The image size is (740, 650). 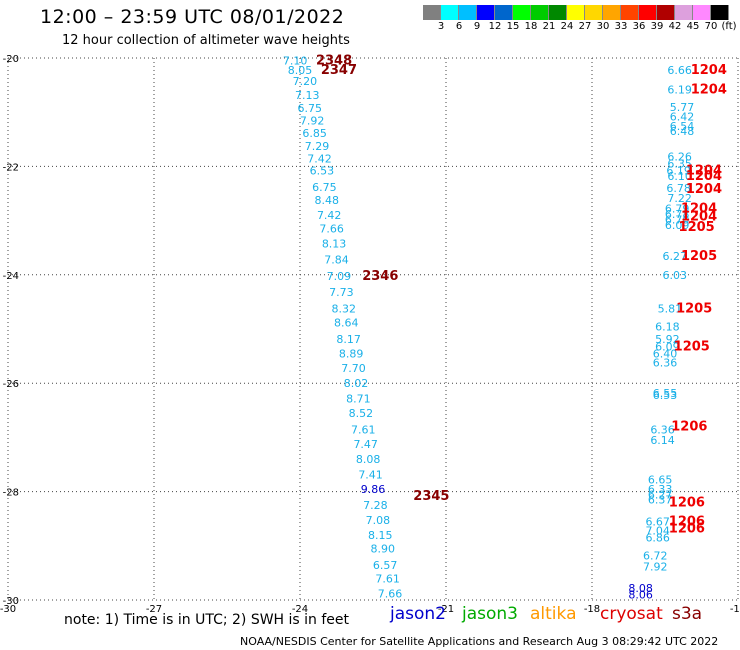 What do you see at coordinates (390, 593) in the screenshot?
I see `data-point-label: 7.66` at bounding box center [390, 593].